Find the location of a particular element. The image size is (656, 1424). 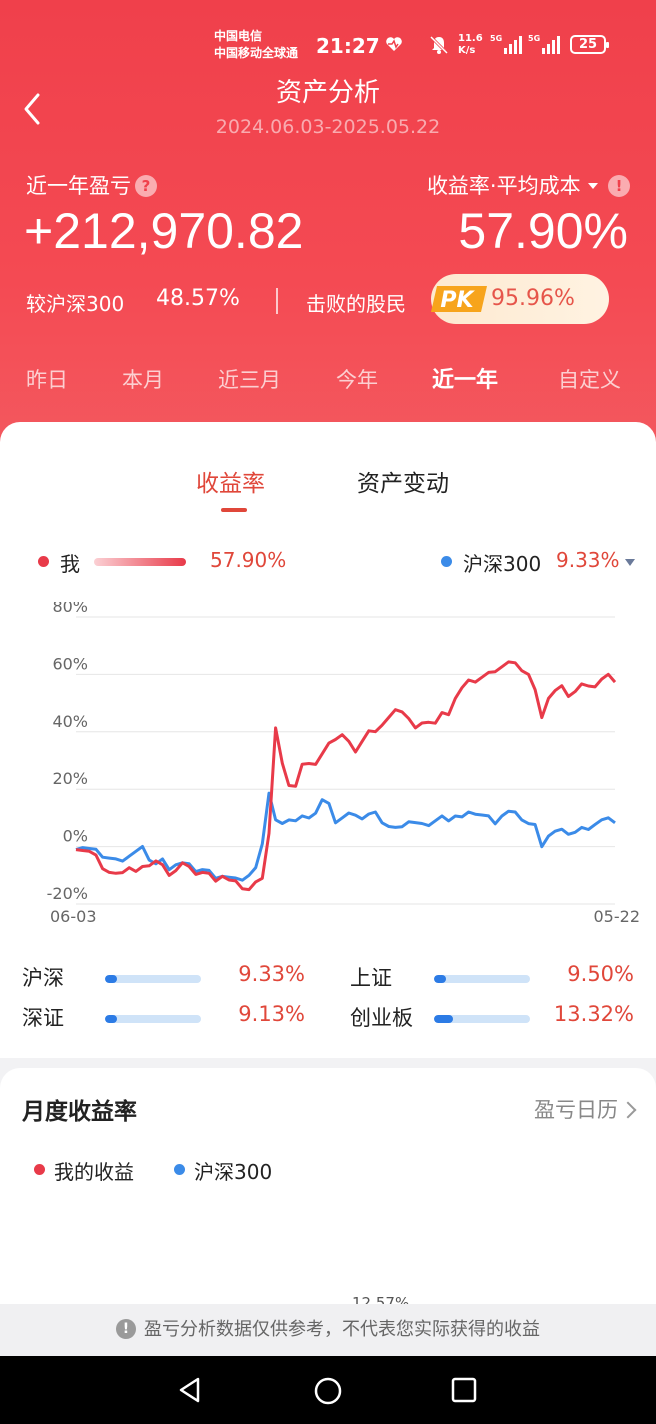

calendar-link: 盈亏日历 is located at coordinates (585, 1109).